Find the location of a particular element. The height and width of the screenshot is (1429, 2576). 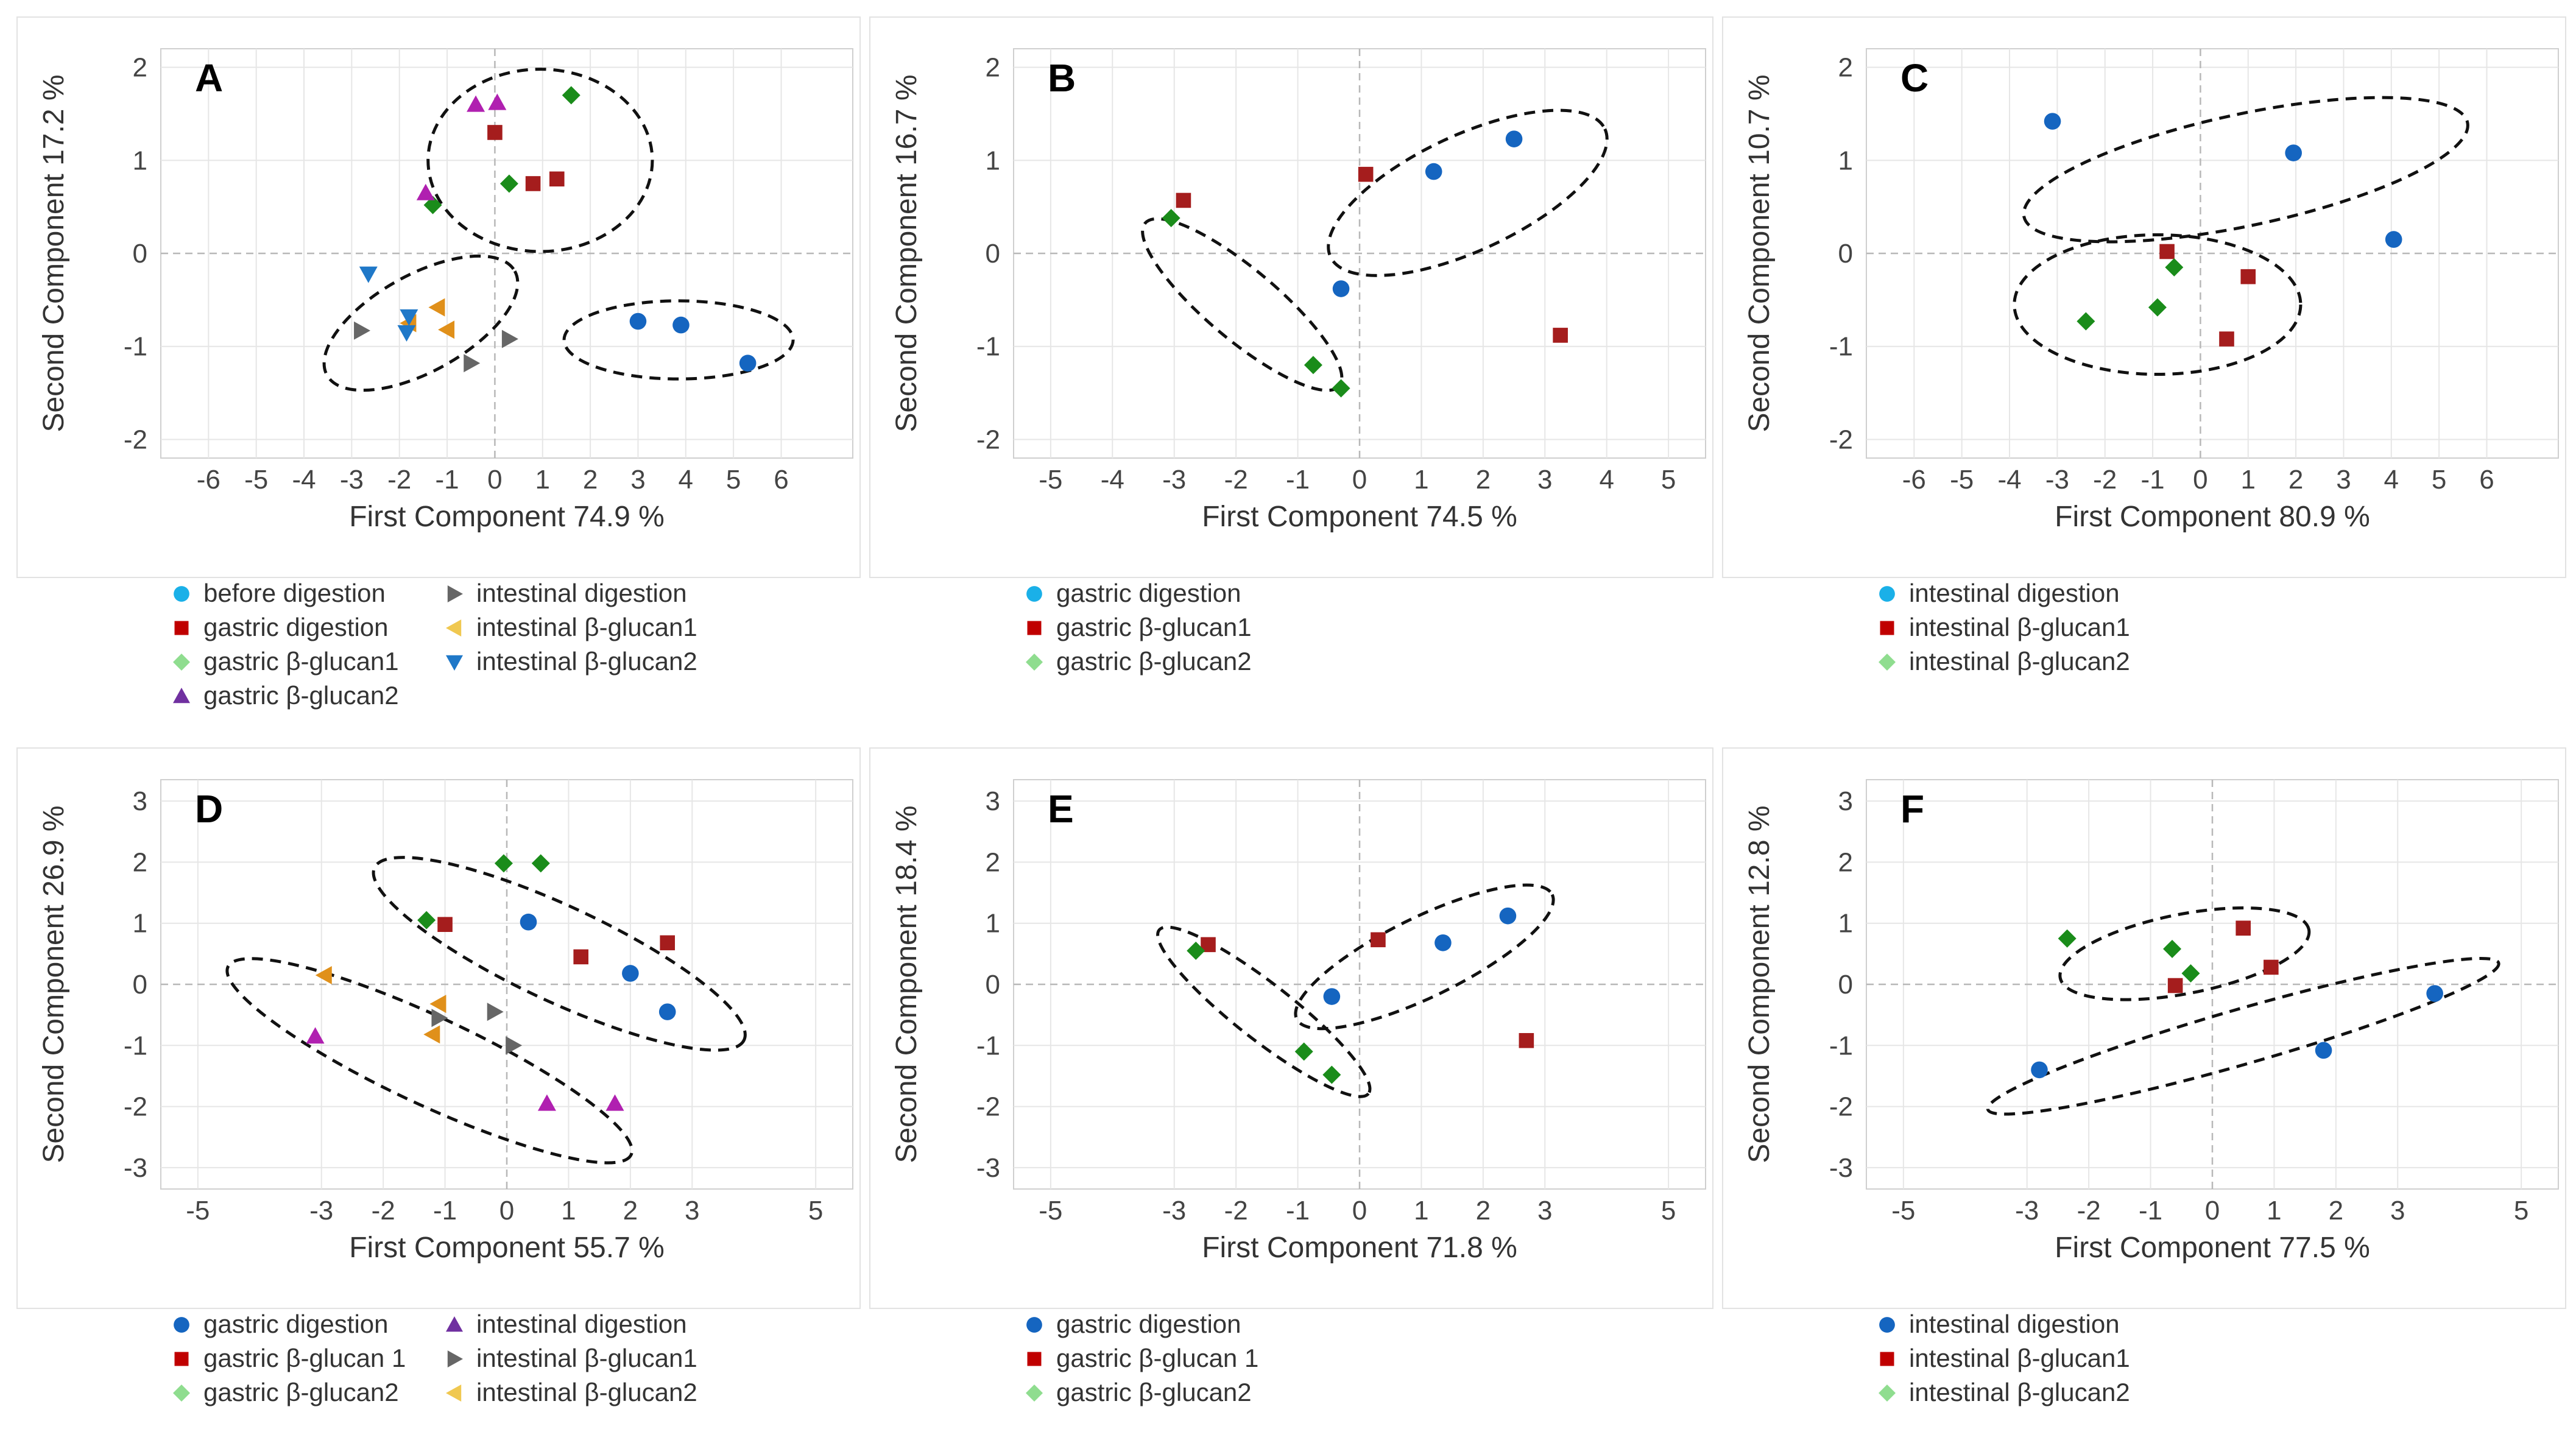

y-axis-title: Second Component 18.4 % is located at coordinates (907, 984).